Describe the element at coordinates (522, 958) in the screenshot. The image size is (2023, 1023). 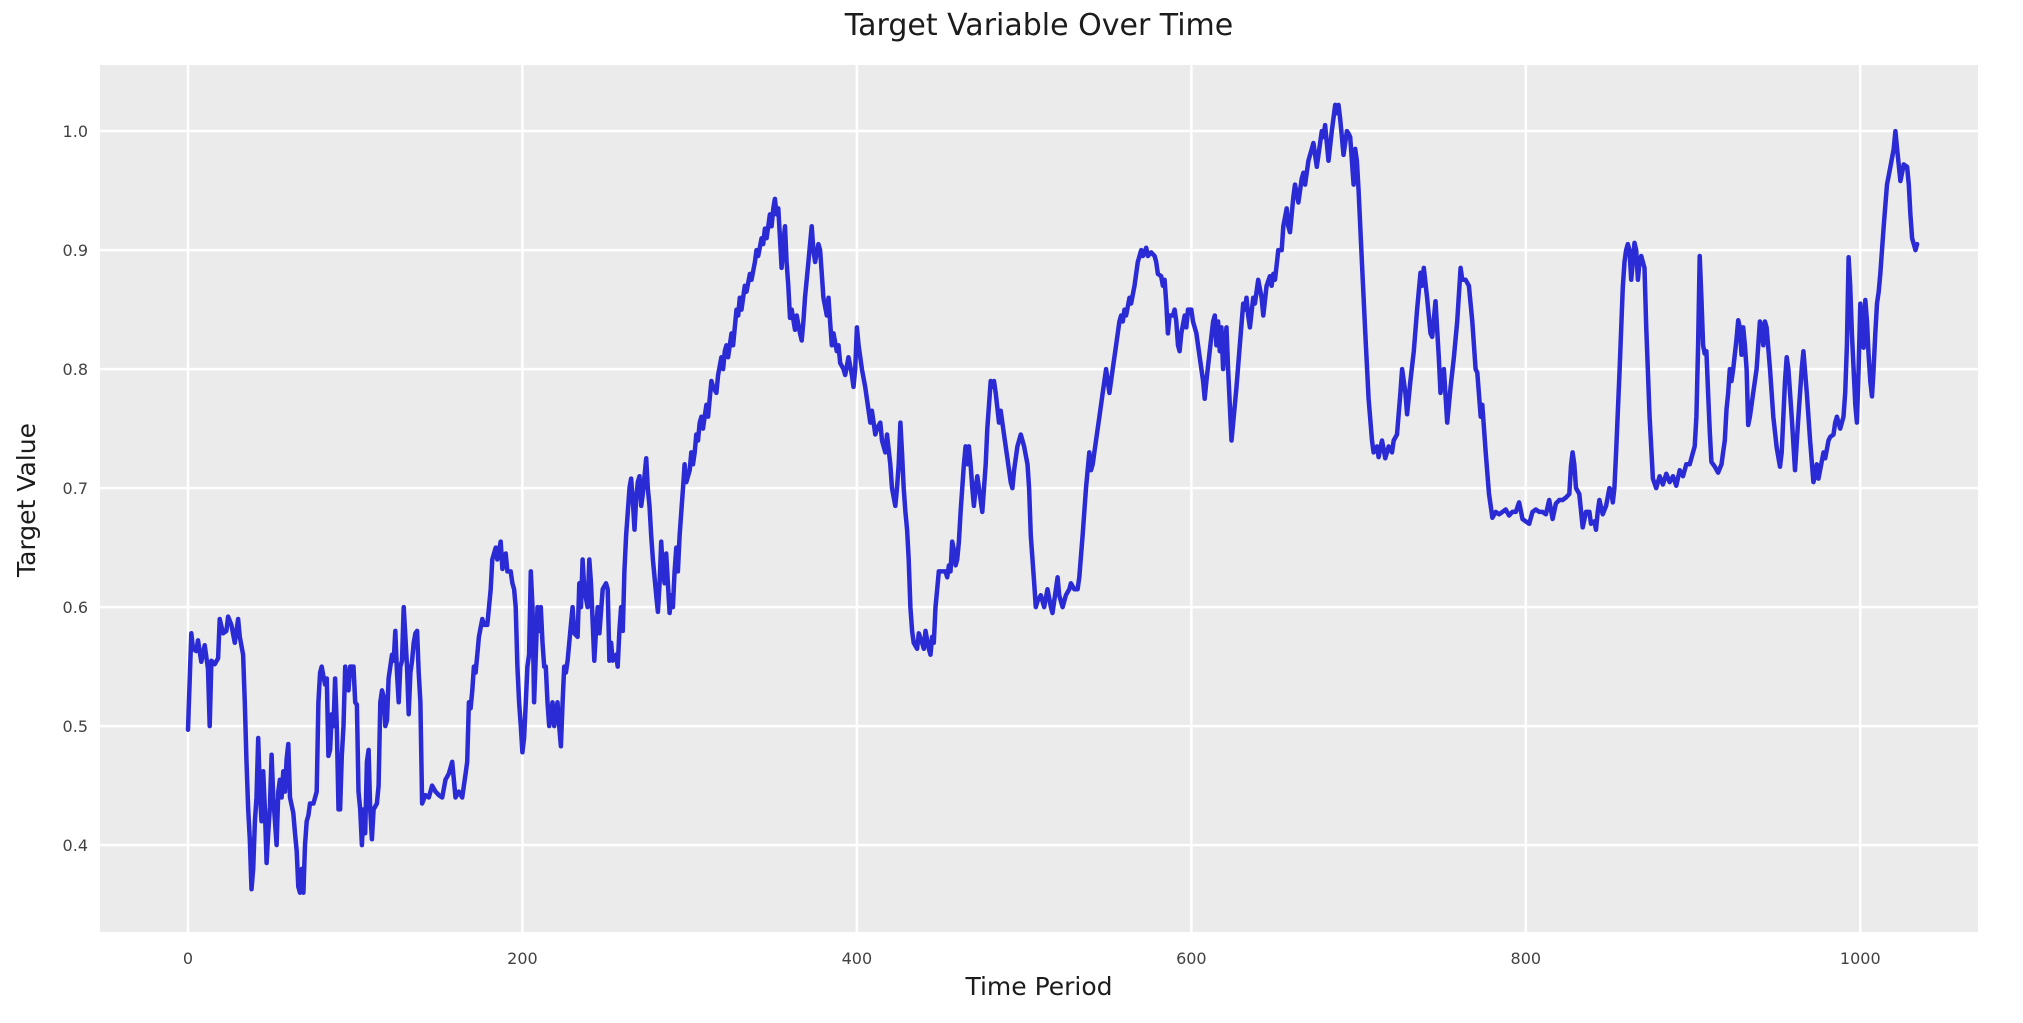
I see `x-tick-label: 200` at that location.